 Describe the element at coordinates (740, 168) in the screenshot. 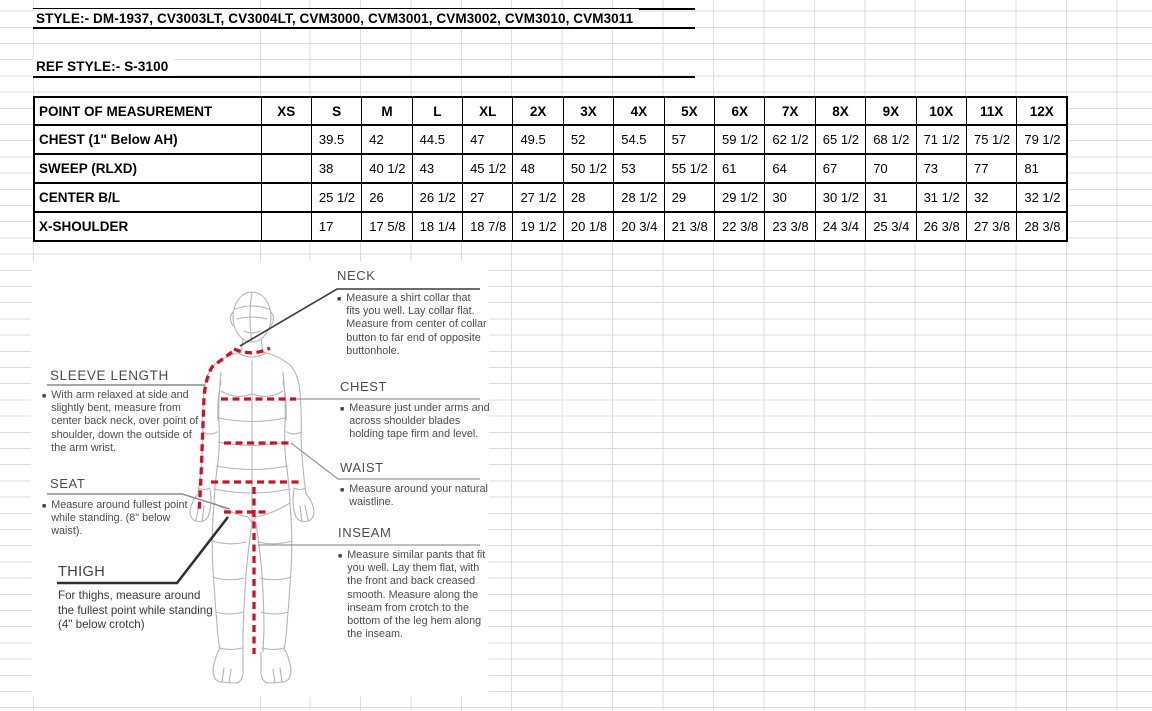

I see `measurement-cell: 61` at that location.